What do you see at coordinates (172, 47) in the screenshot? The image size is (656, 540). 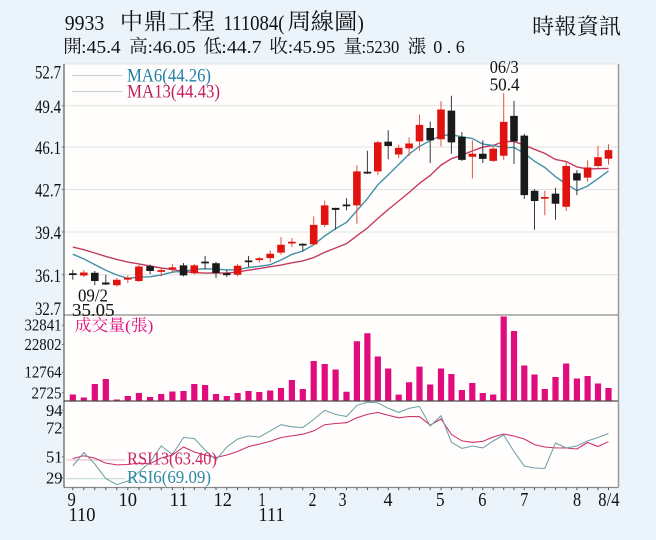 I see `svg-text: :46.05` at bounding box center [172, 47].